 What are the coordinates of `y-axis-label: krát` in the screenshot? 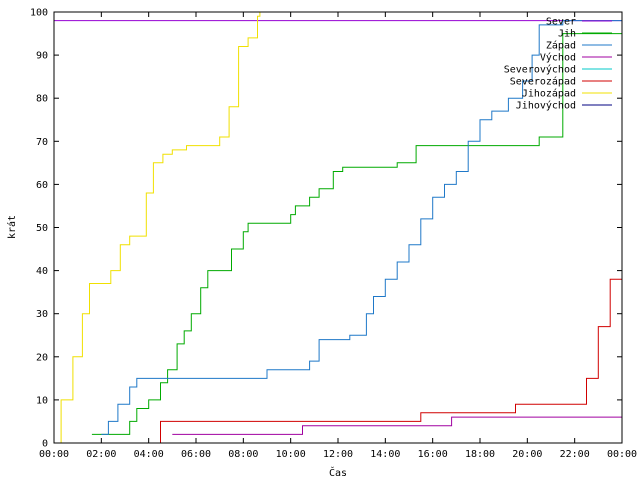 It's located at (12, 227).